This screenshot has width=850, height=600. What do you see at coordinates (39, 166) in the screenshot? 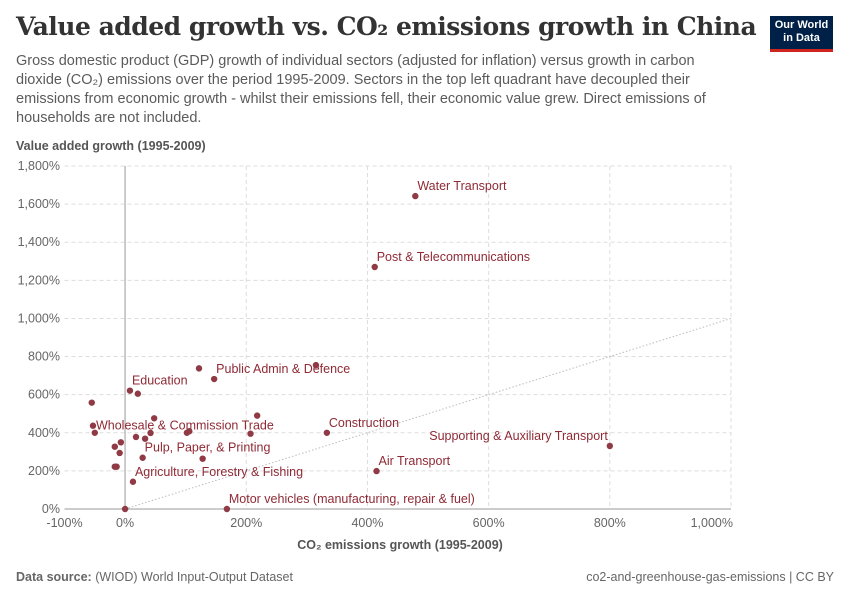
I see `y-tick-label: 1,800%` at bounding box center [39, 166].